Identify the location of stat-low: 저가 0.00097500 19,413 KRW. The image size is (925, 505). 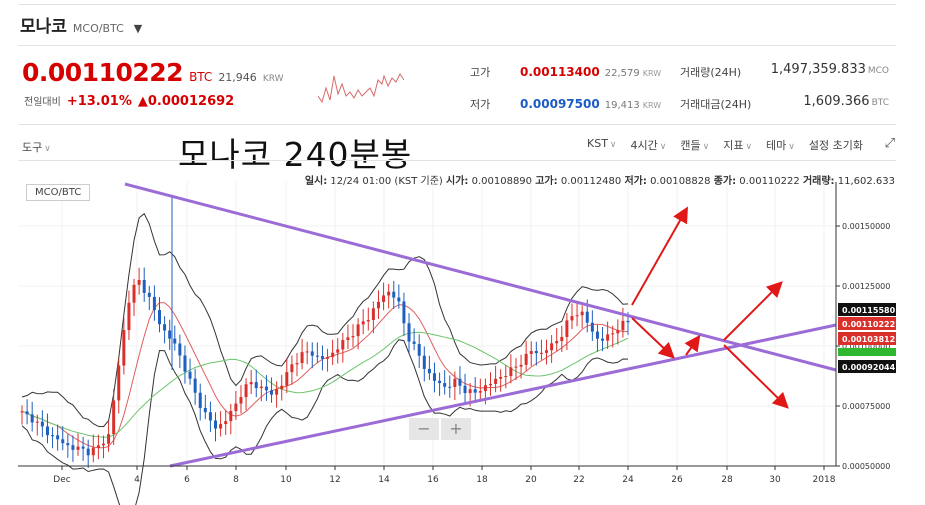
(565, 104).